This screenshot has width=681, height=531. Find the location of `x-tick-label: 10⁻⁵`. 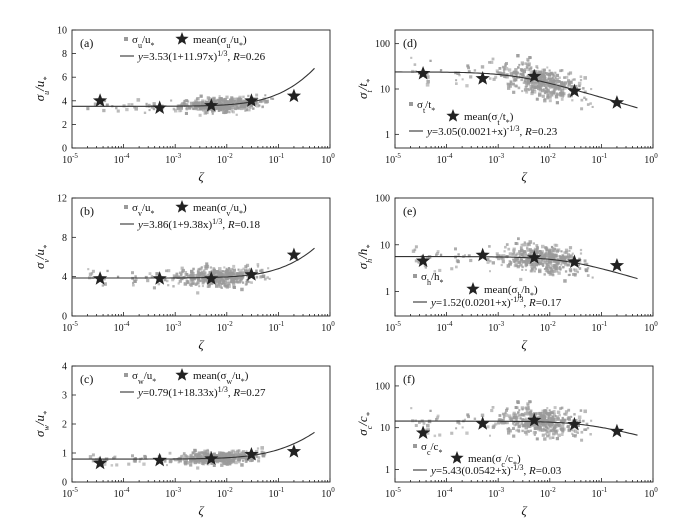

x-tick-label: 10⁻⁵ is located at coordinates (70, 327).